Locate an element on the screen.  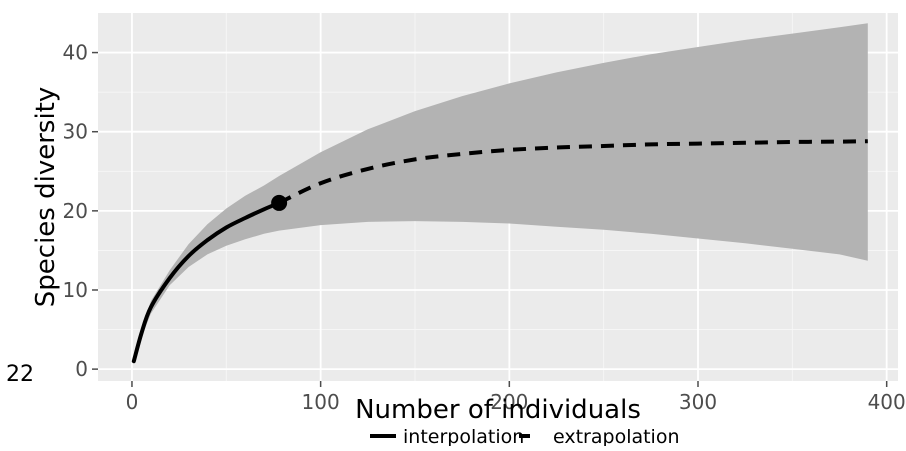
x-tick-label: 300 is located at coordinates (698, 402).